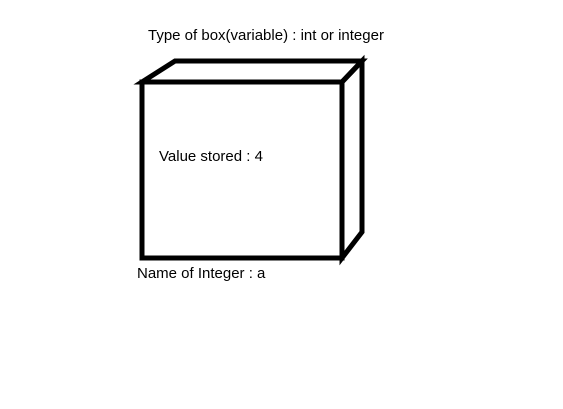  Describe the element at coordinates (211, 156) in the screenshot. I see `stored-value-label: Value stored : 4` at that location.